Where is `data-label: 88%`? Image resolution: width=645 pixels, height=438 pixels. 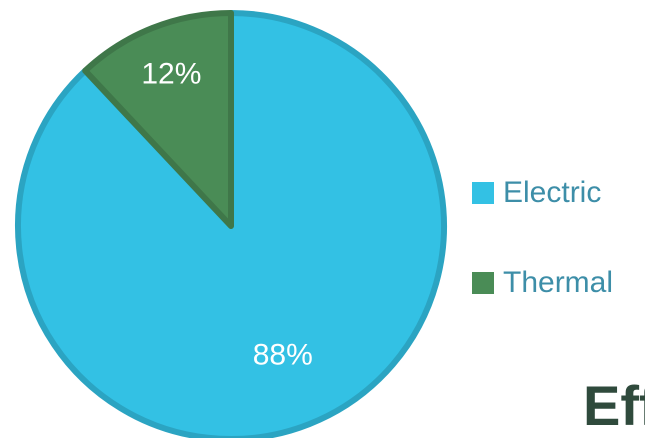
data-label: 88% is located at coordinates (283, 355).